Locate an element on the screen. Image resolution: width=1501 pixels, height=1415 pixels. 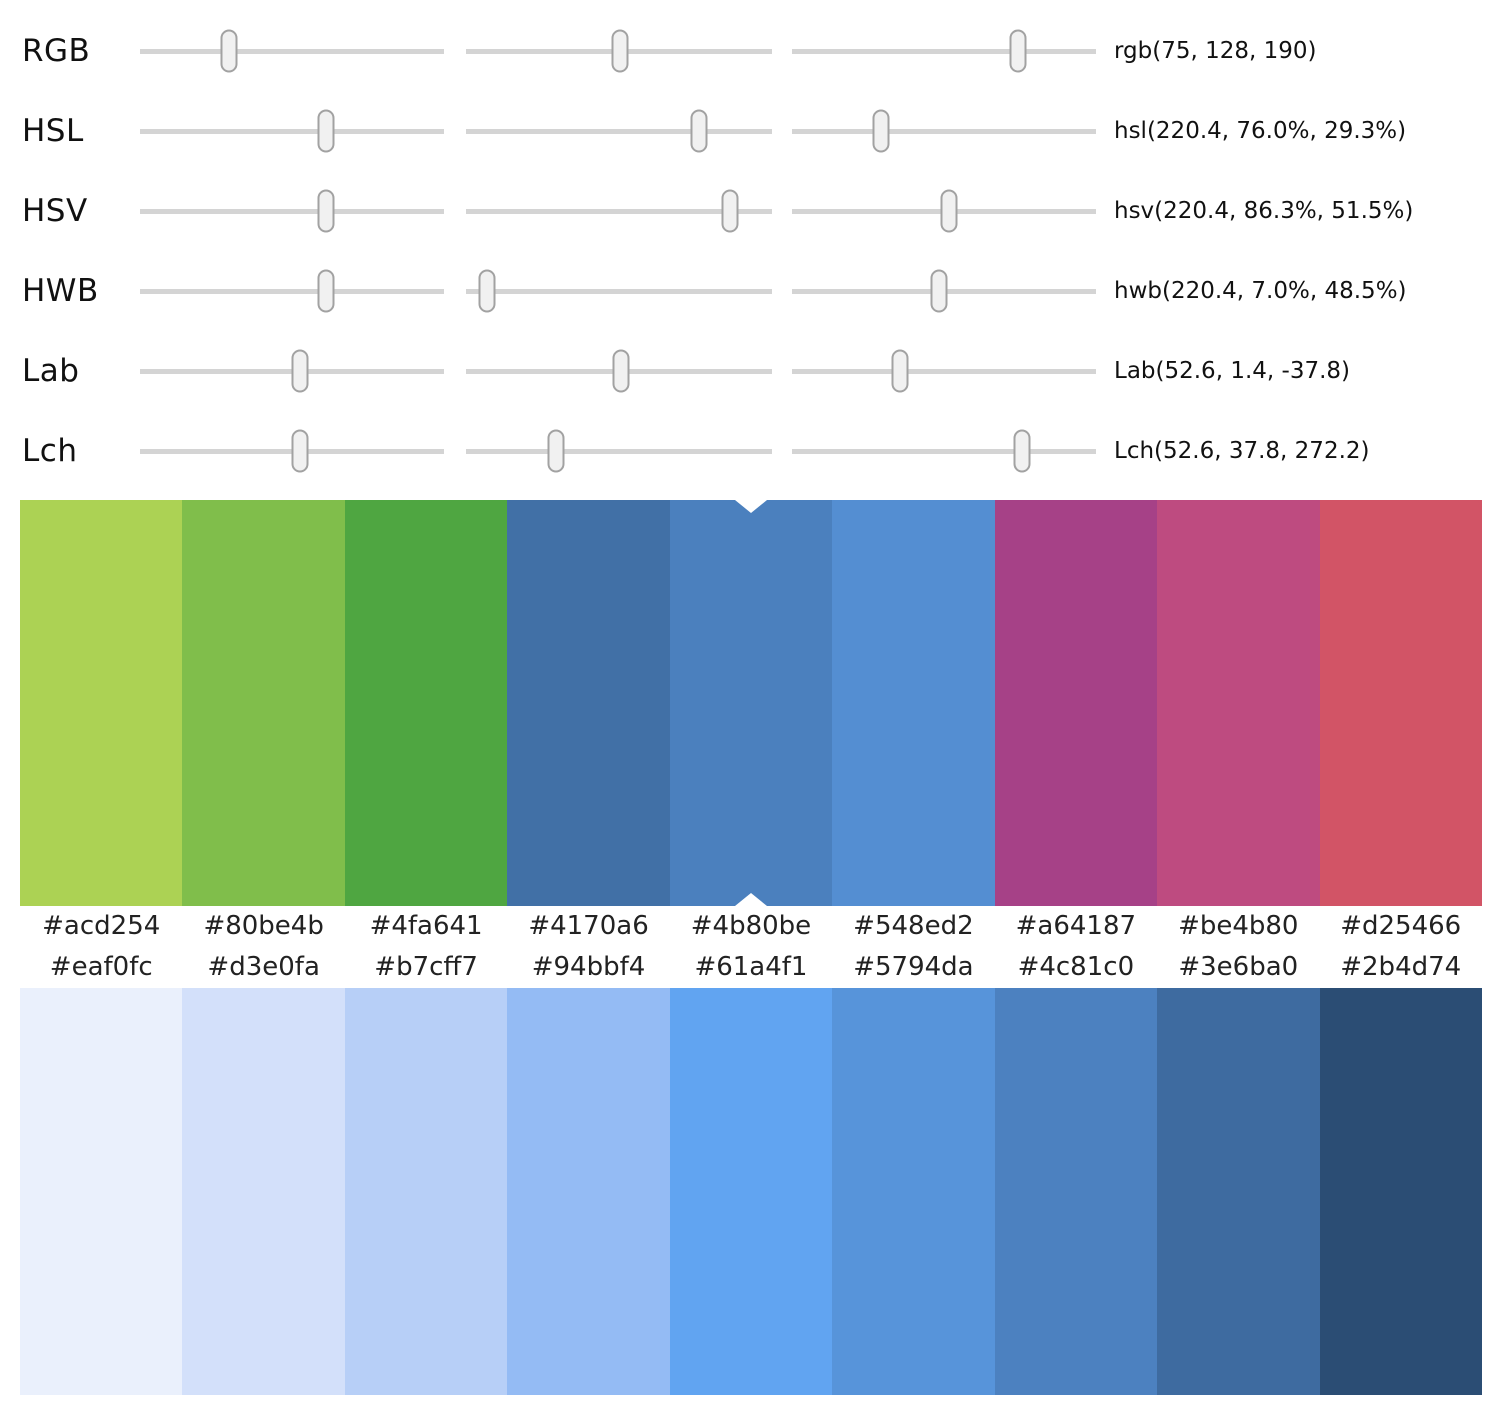
hwb-blackness-slider is located at coordinates (944, 291).